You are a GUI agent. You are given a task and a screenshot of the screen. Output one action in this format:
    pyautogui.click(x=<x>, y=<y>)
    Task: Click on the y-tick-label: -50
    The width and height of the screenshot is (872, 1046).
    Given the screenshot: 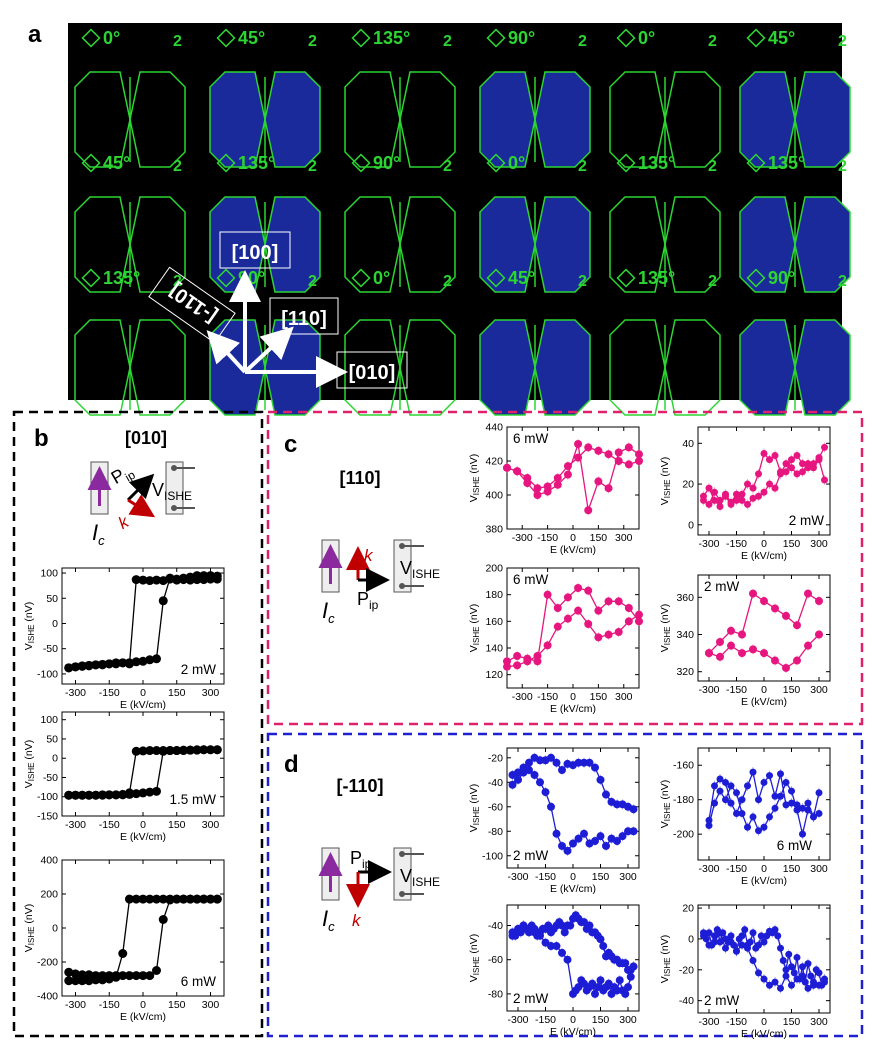 What is the action you would take?
    pyautogui.click(x=50, y=778)
    